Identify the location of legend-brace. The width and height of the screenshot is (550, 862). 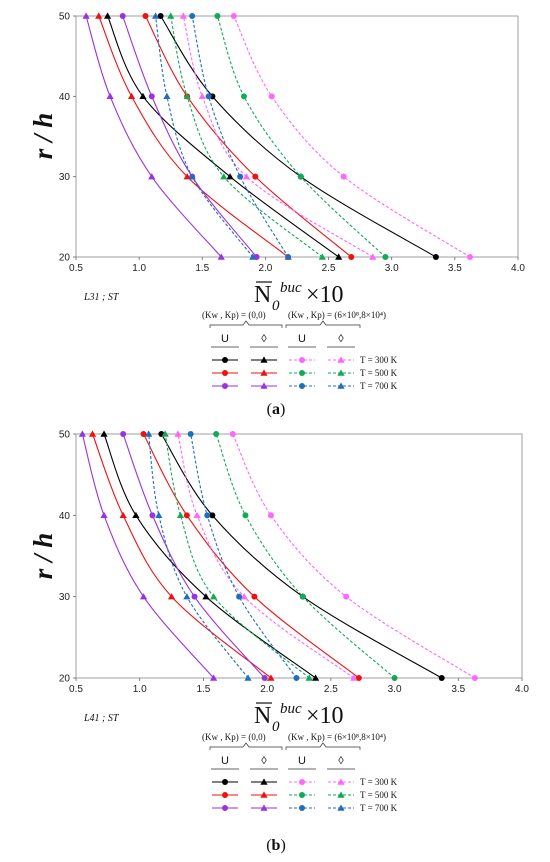
(323, 746).